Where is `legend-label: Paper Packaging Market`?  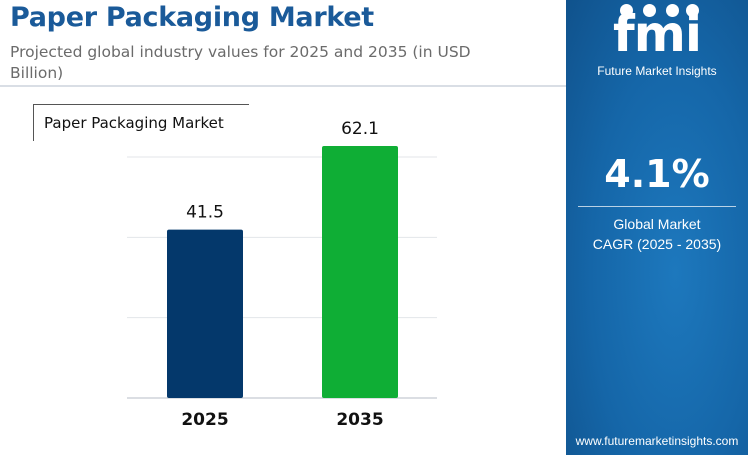
legend-label: Paper Packaging Market is located at coordinates (134, 123).